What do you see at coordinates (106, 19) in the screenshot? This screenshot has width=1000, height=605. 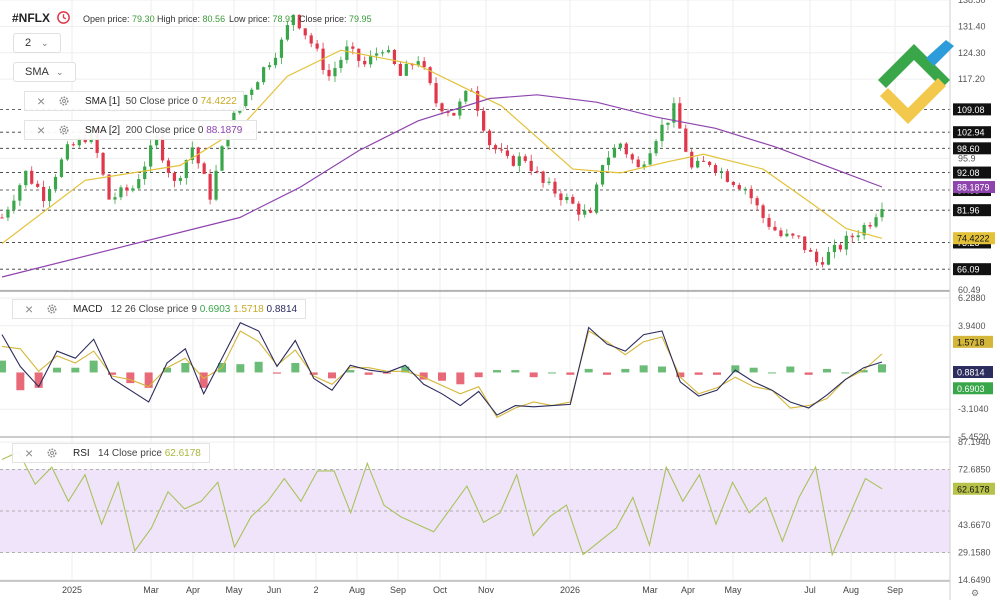 I see `open-label: Open price:` at bounding box center [106, 19].